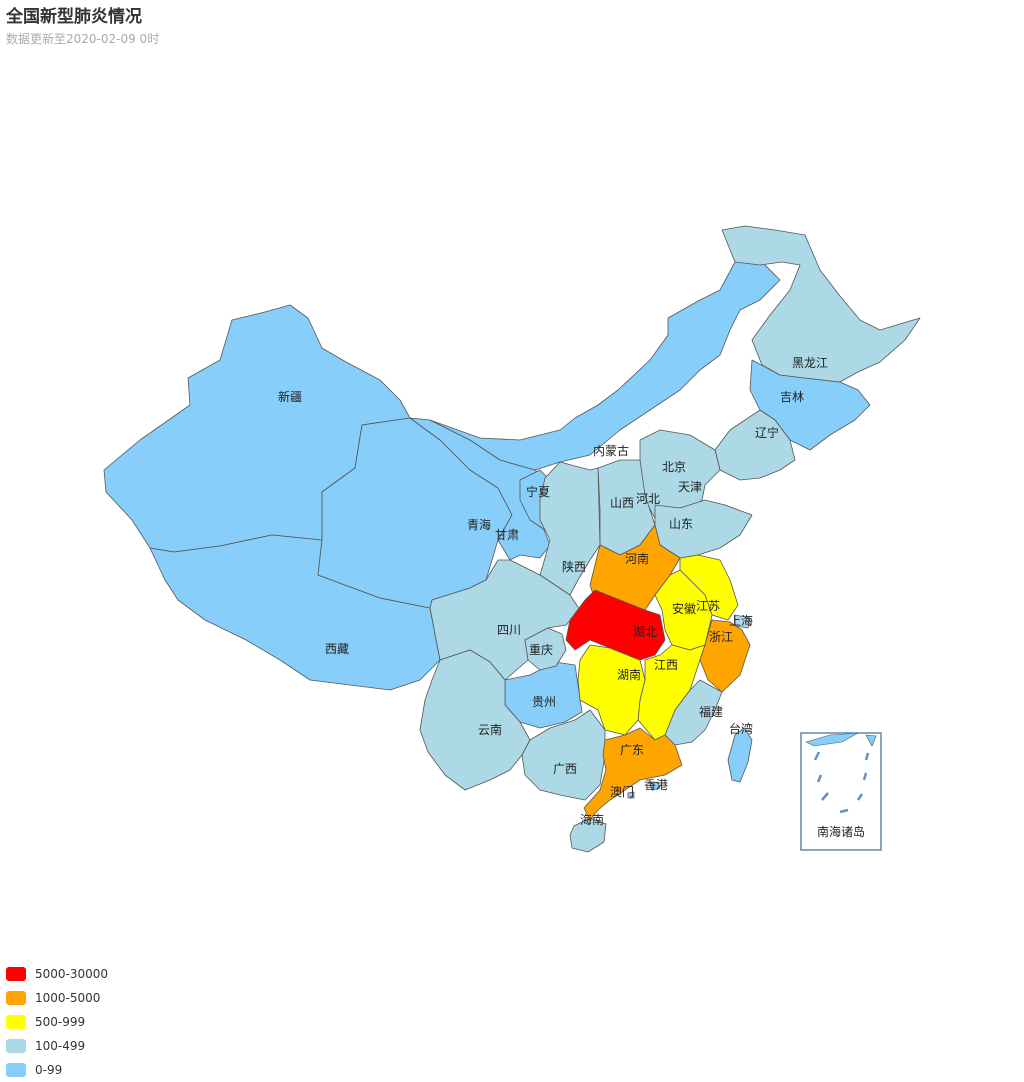 The image size is (1024, 1082). What do you see at coordinates (479, 524) in the screenshot?
I see `province-label-qinghai: 青海` at bounding box center [479, 524].